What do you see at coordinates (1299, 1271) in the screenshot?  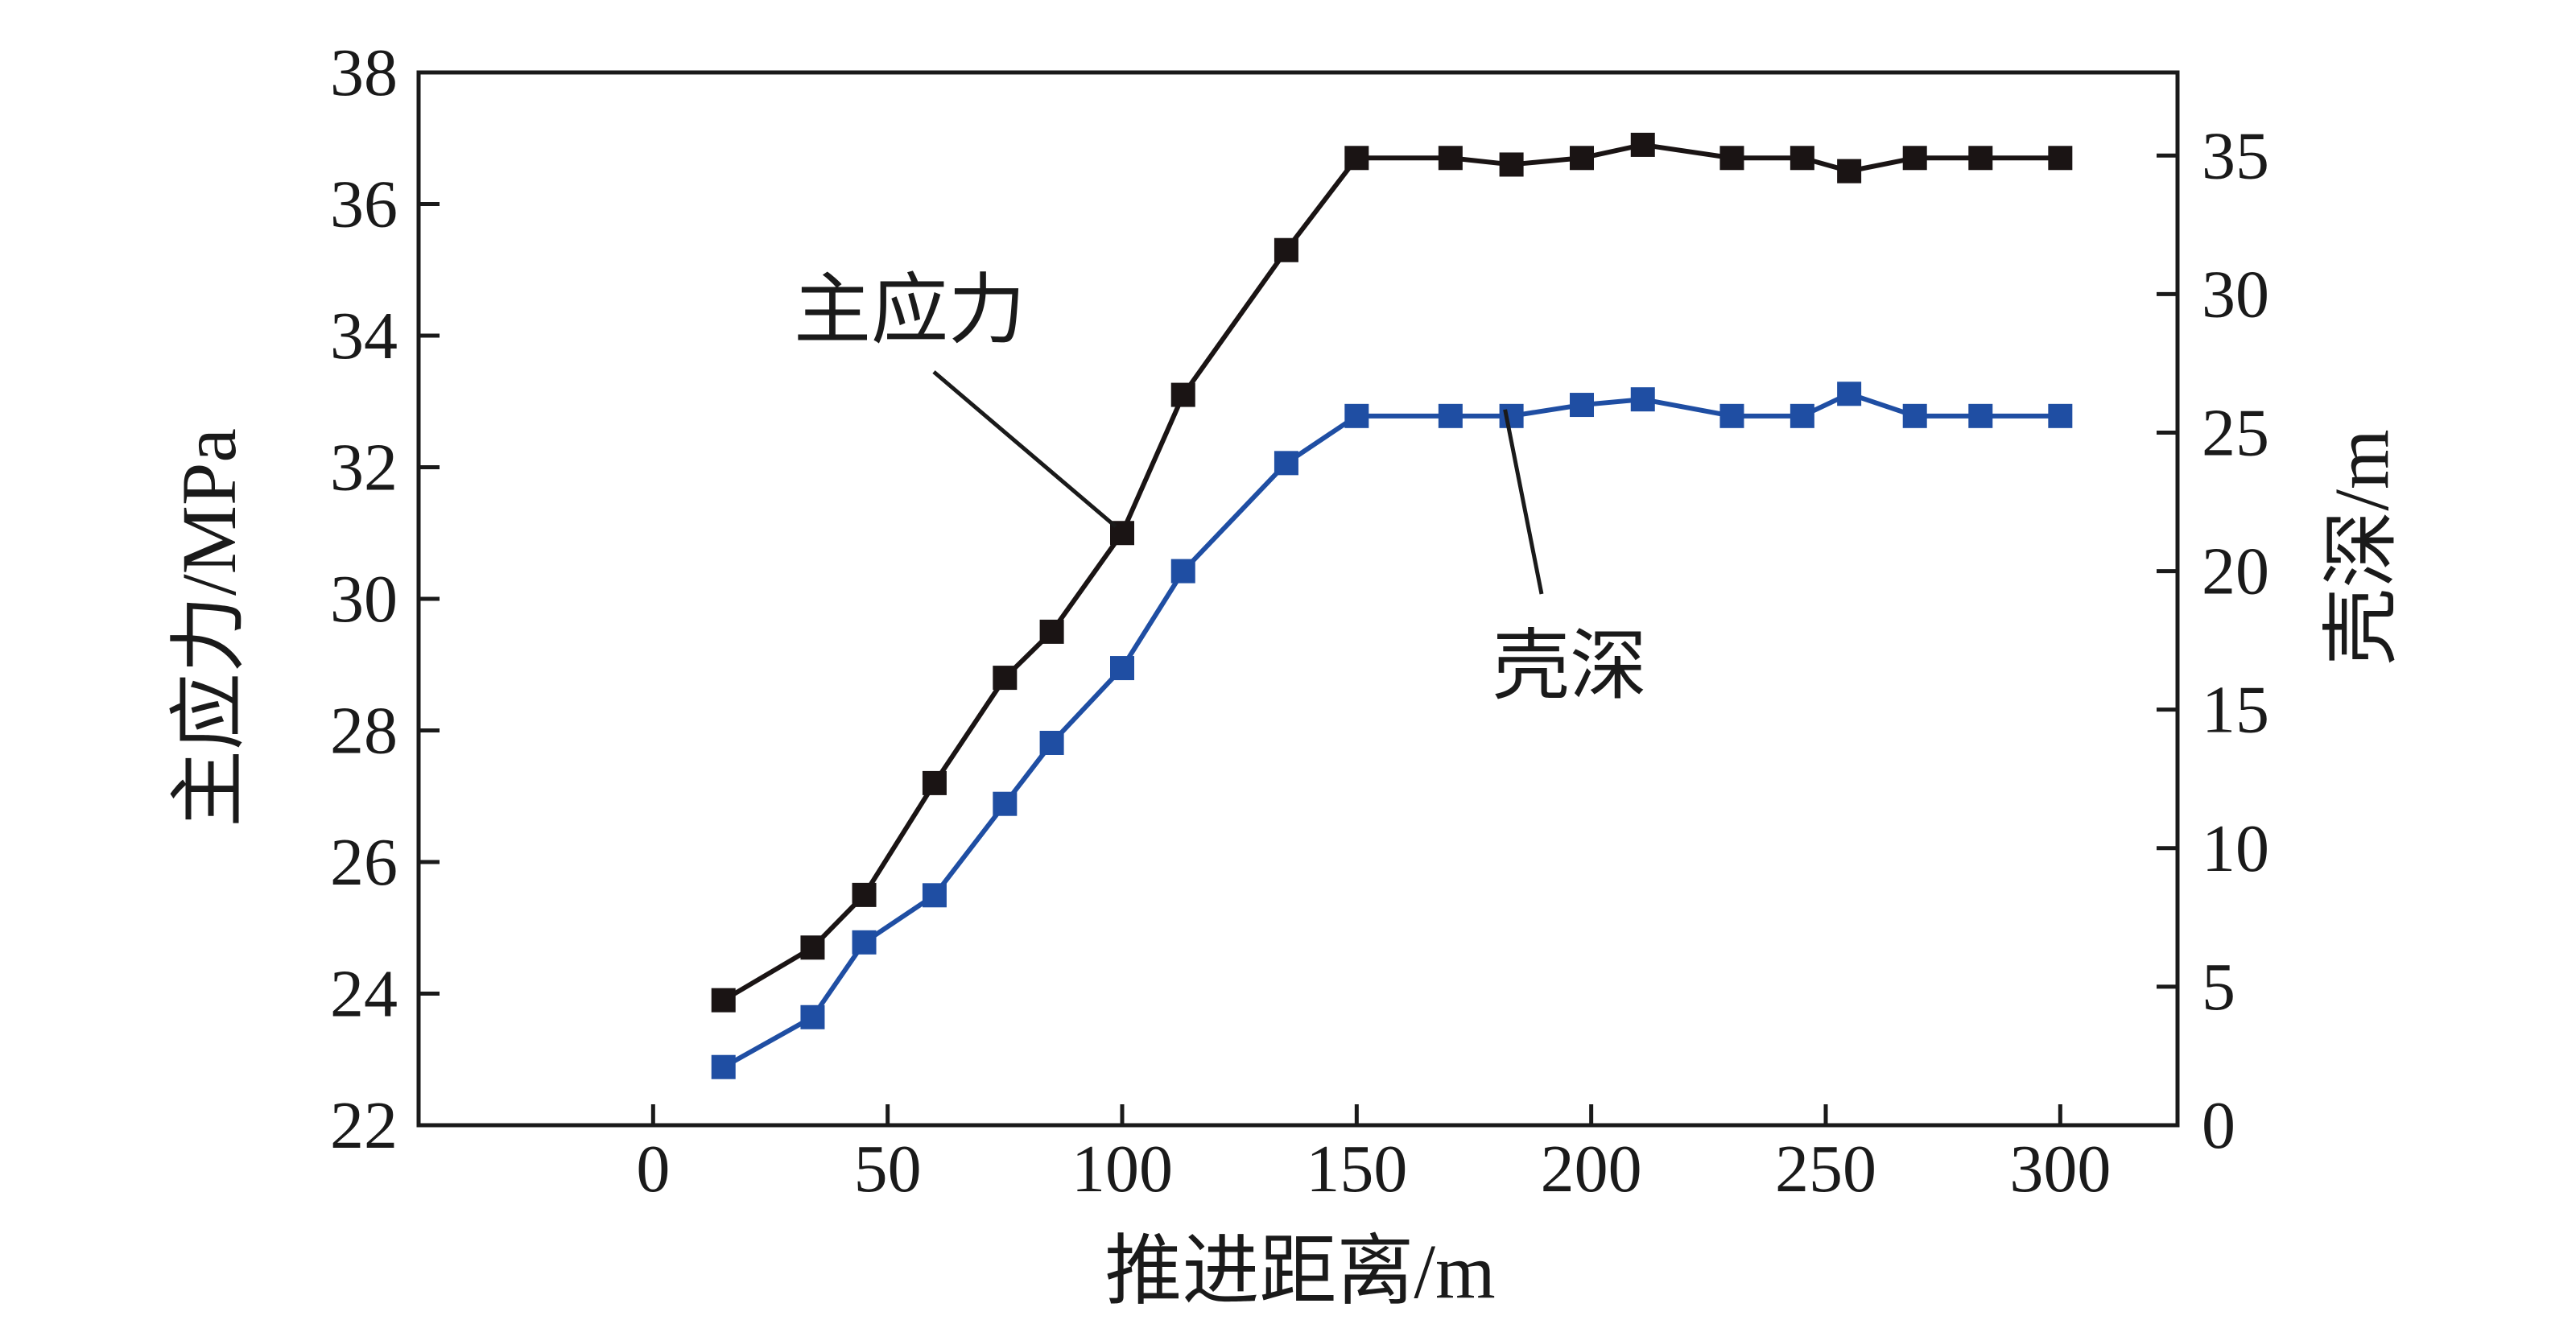 I see `x-axis-title: 推进距离/m` at bounding box center [1299, 1271].